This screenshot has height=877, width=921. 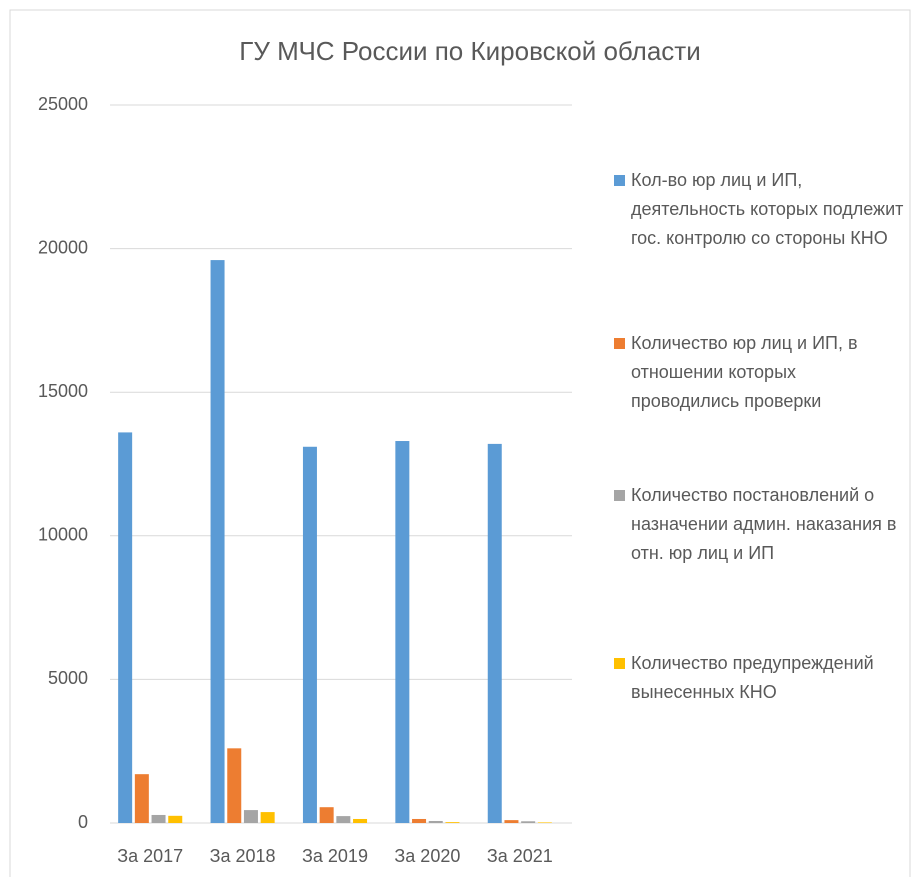 I want to click on y-tick-label: 25000, so click(x=63, y=104).